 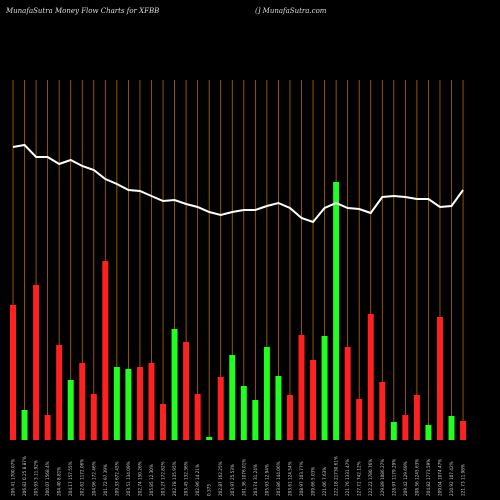 What do you see at coordinates (47, 478) in the screenshot?
I see `x-tick-label: 200.07 1568.4%` at bounding box center [47, 478].